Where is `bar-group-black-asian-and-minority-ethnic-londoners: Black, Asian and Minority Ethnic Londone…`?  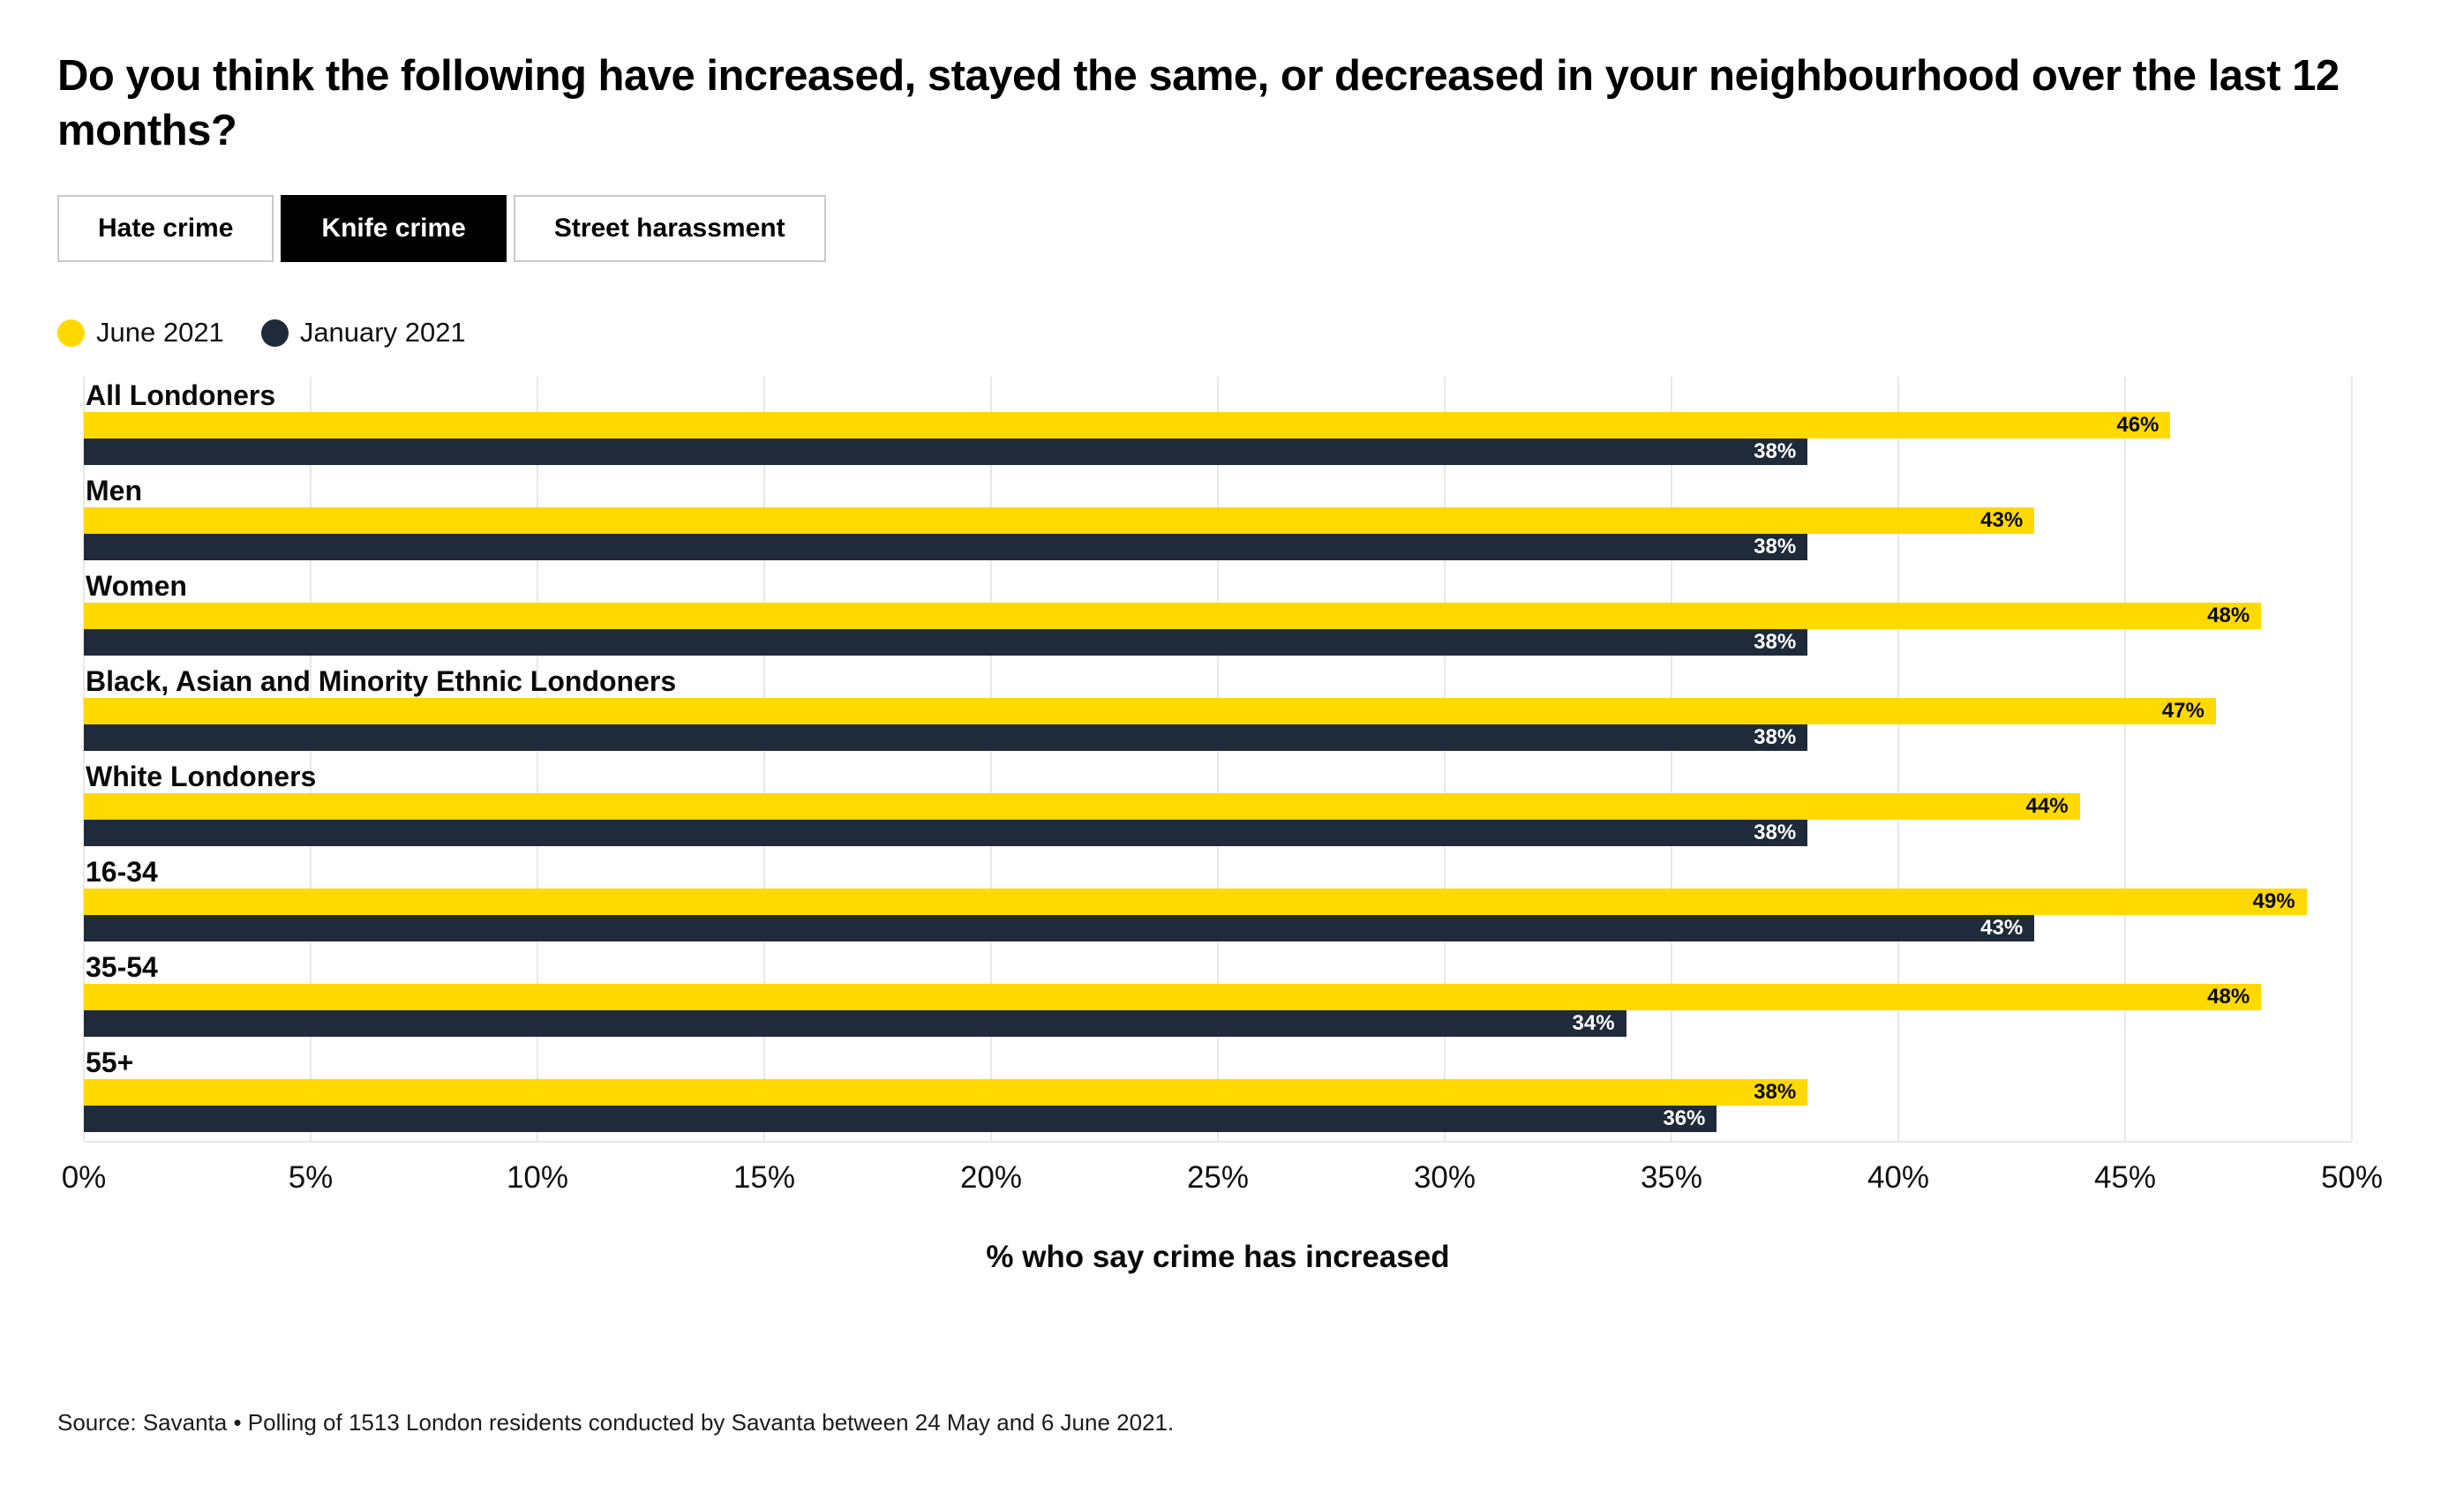
bar-group-black-asian-and-minority-ethnic-londoners: Black, Asian and Minority Ethnic Londone… is located at coordinates (1218, 708).